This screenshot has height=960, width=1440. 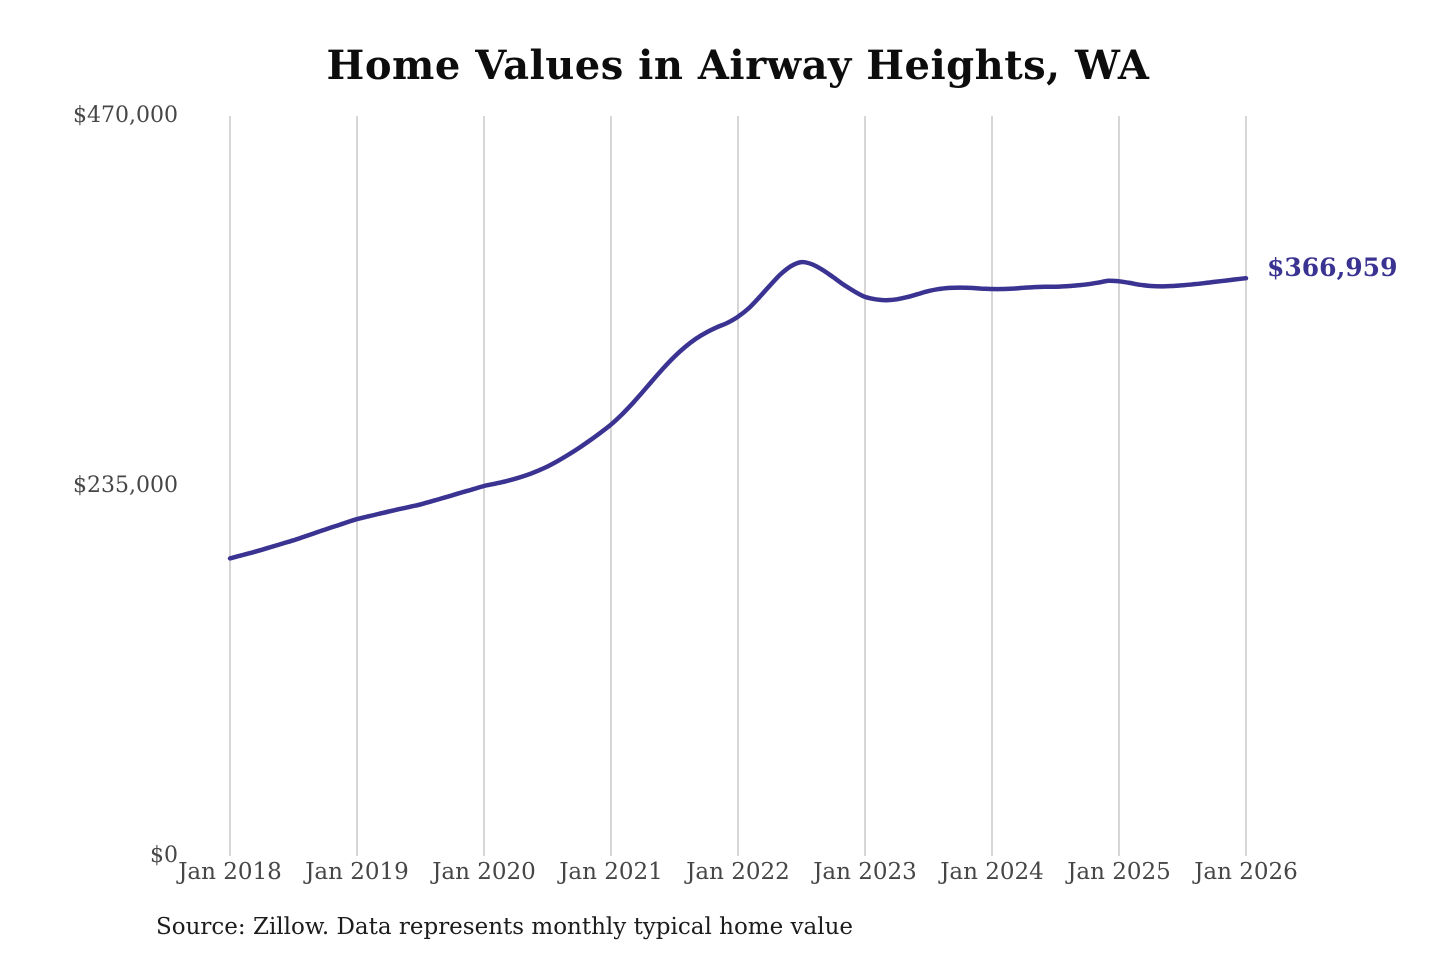 I want to click on chart-title: Home Values in Airway Heights, WA, so click(x=738, y=65).